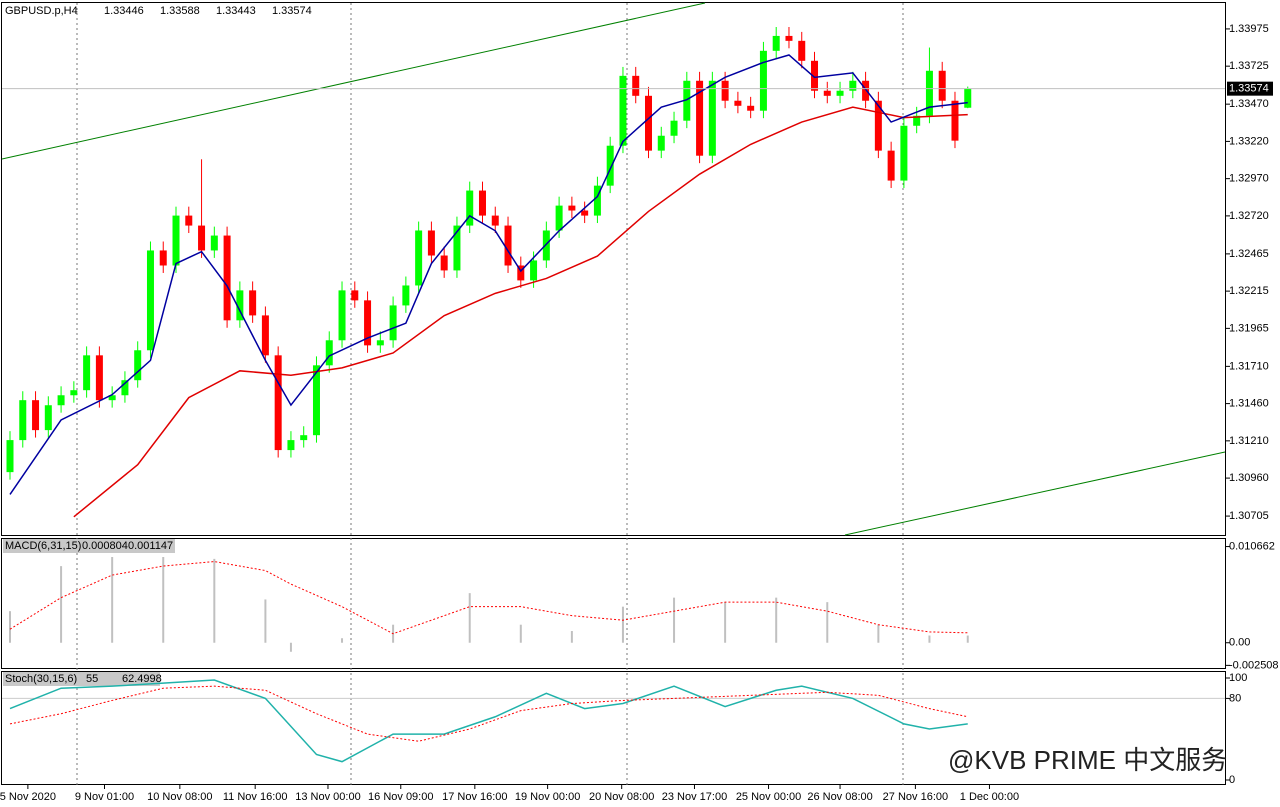 This screenshot has height=807, width=1280. I want to click on ohlc-open: 1.33446, so click(124, 11).